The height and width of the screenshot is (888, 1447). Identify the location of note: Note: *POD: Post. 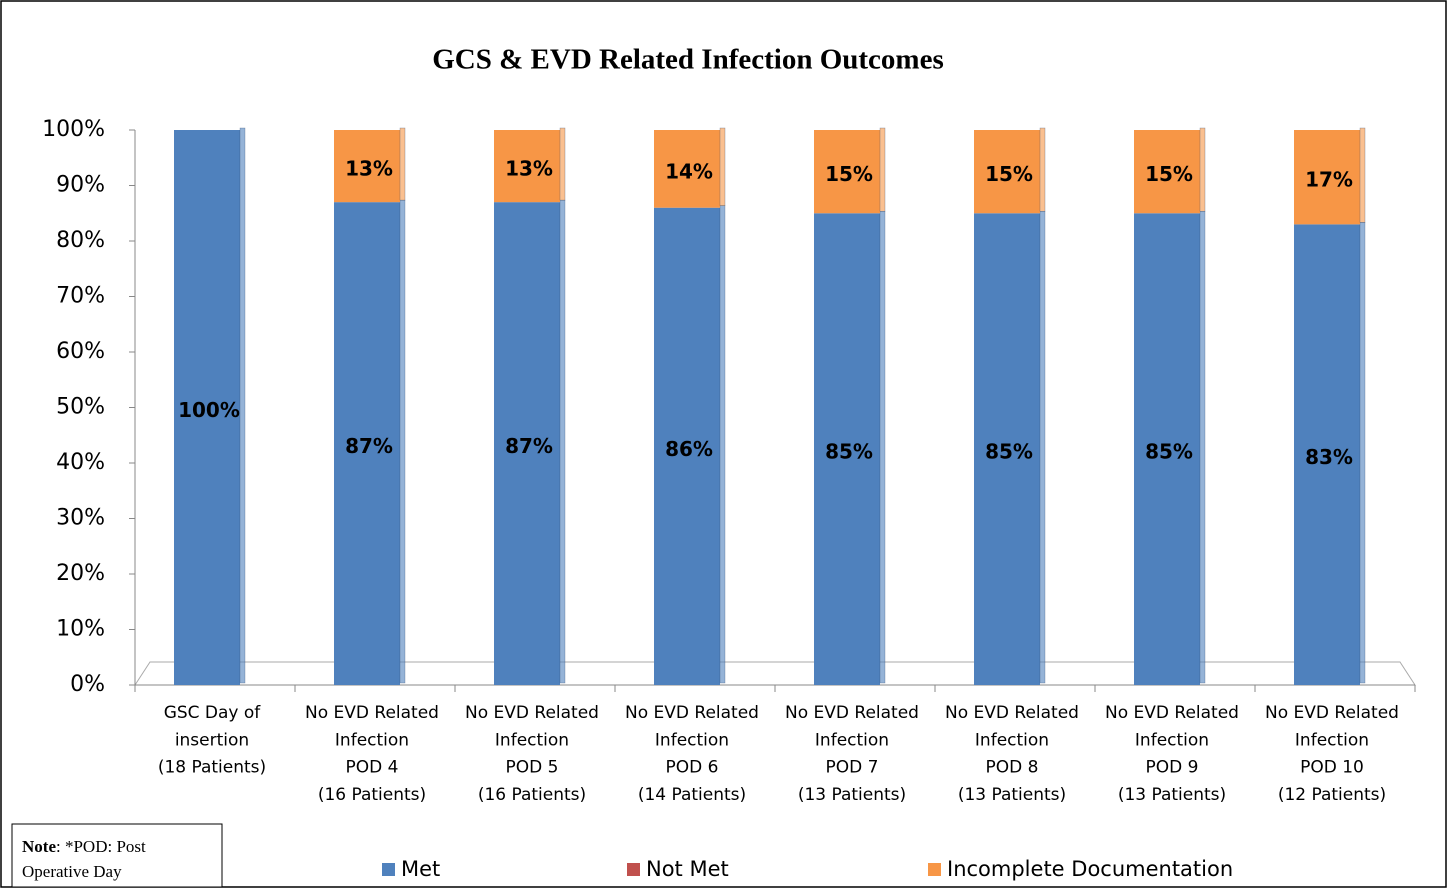
(84, 846).